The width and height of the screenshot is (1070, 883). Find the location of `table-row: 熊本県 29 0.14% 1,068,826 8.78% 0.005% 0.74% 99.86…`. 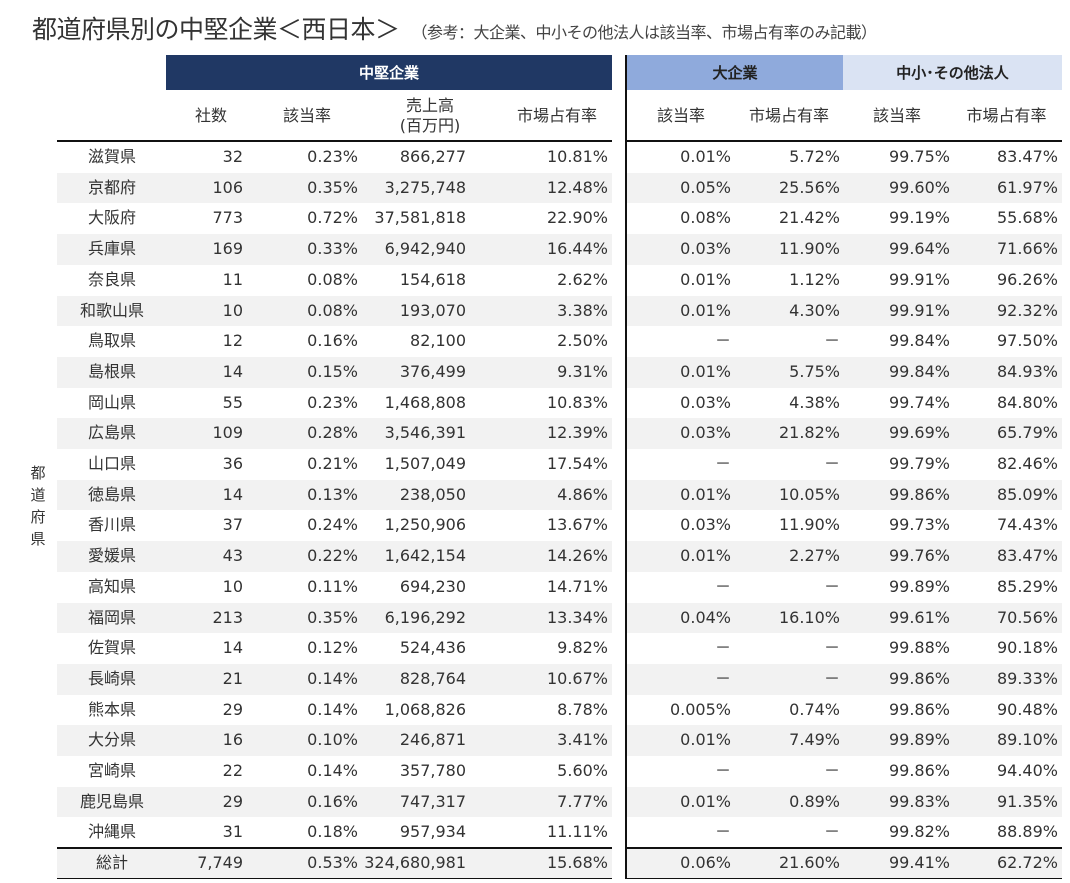

table-row: 熊本県 29 0.14% 1,068,826 8.78% 0.005% 0.74% 99.86… is located at coordinates (535, 710).